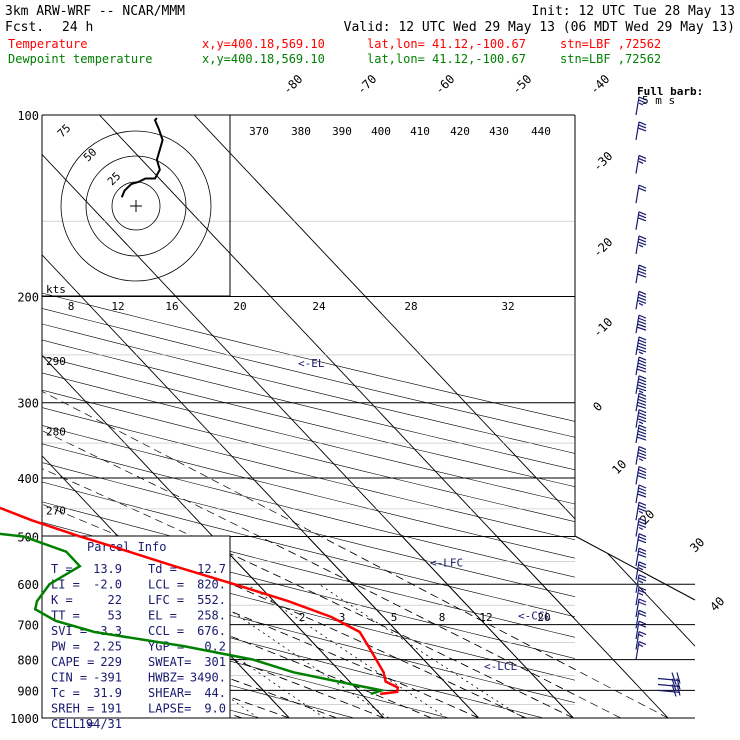 The height and width of the screenshot is (740, 740). Describe the element at coordinates (115, 616) in the screenshot. I see `parcel-info-cell: 53` at that location.